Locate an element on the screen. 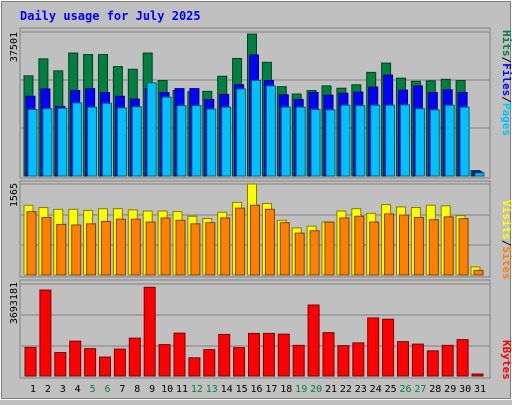 This screenshot has width=512, height=405. bottom-max-label: 3693181 is located at coordinates (14, 303).